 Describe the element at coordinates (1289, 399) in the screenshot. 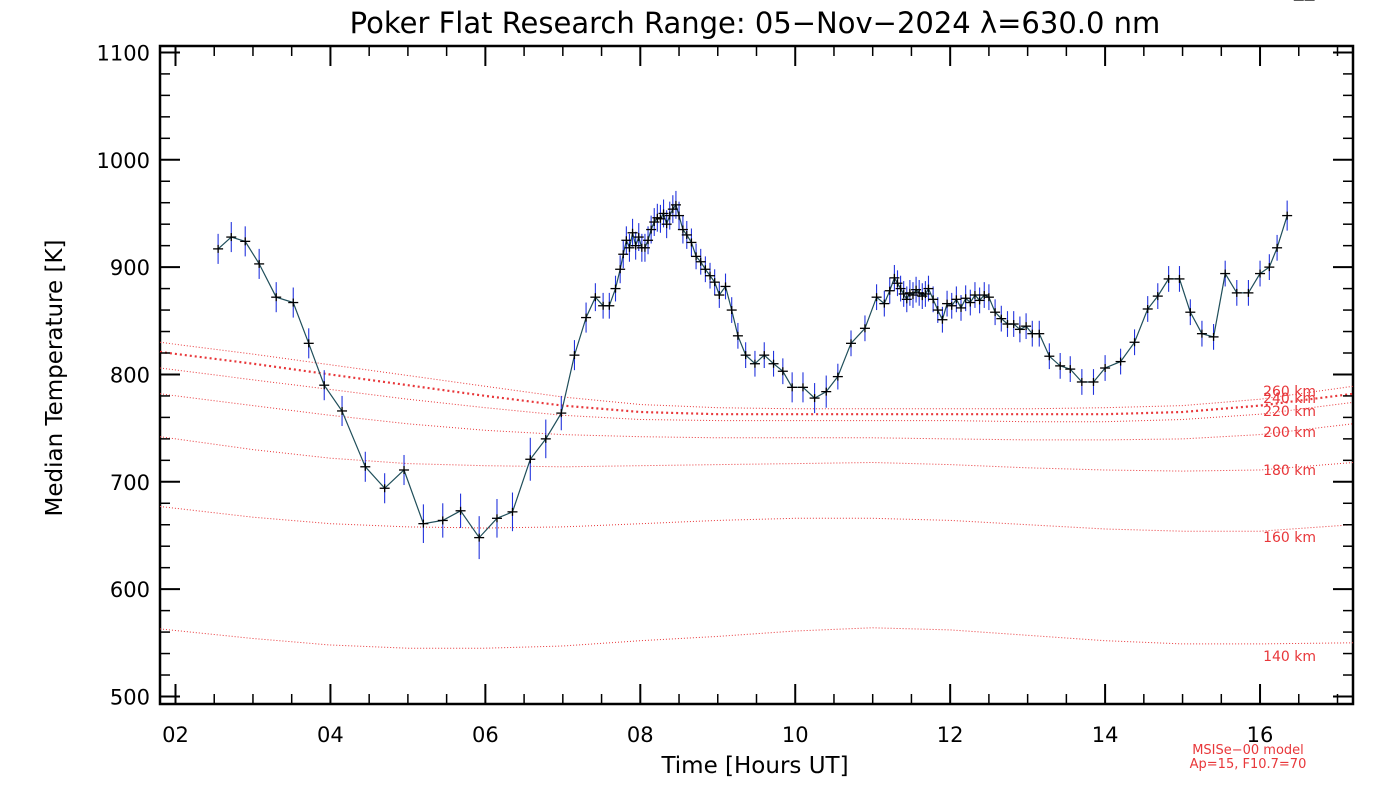

I see `model-curve-label: 240 km` at that location.